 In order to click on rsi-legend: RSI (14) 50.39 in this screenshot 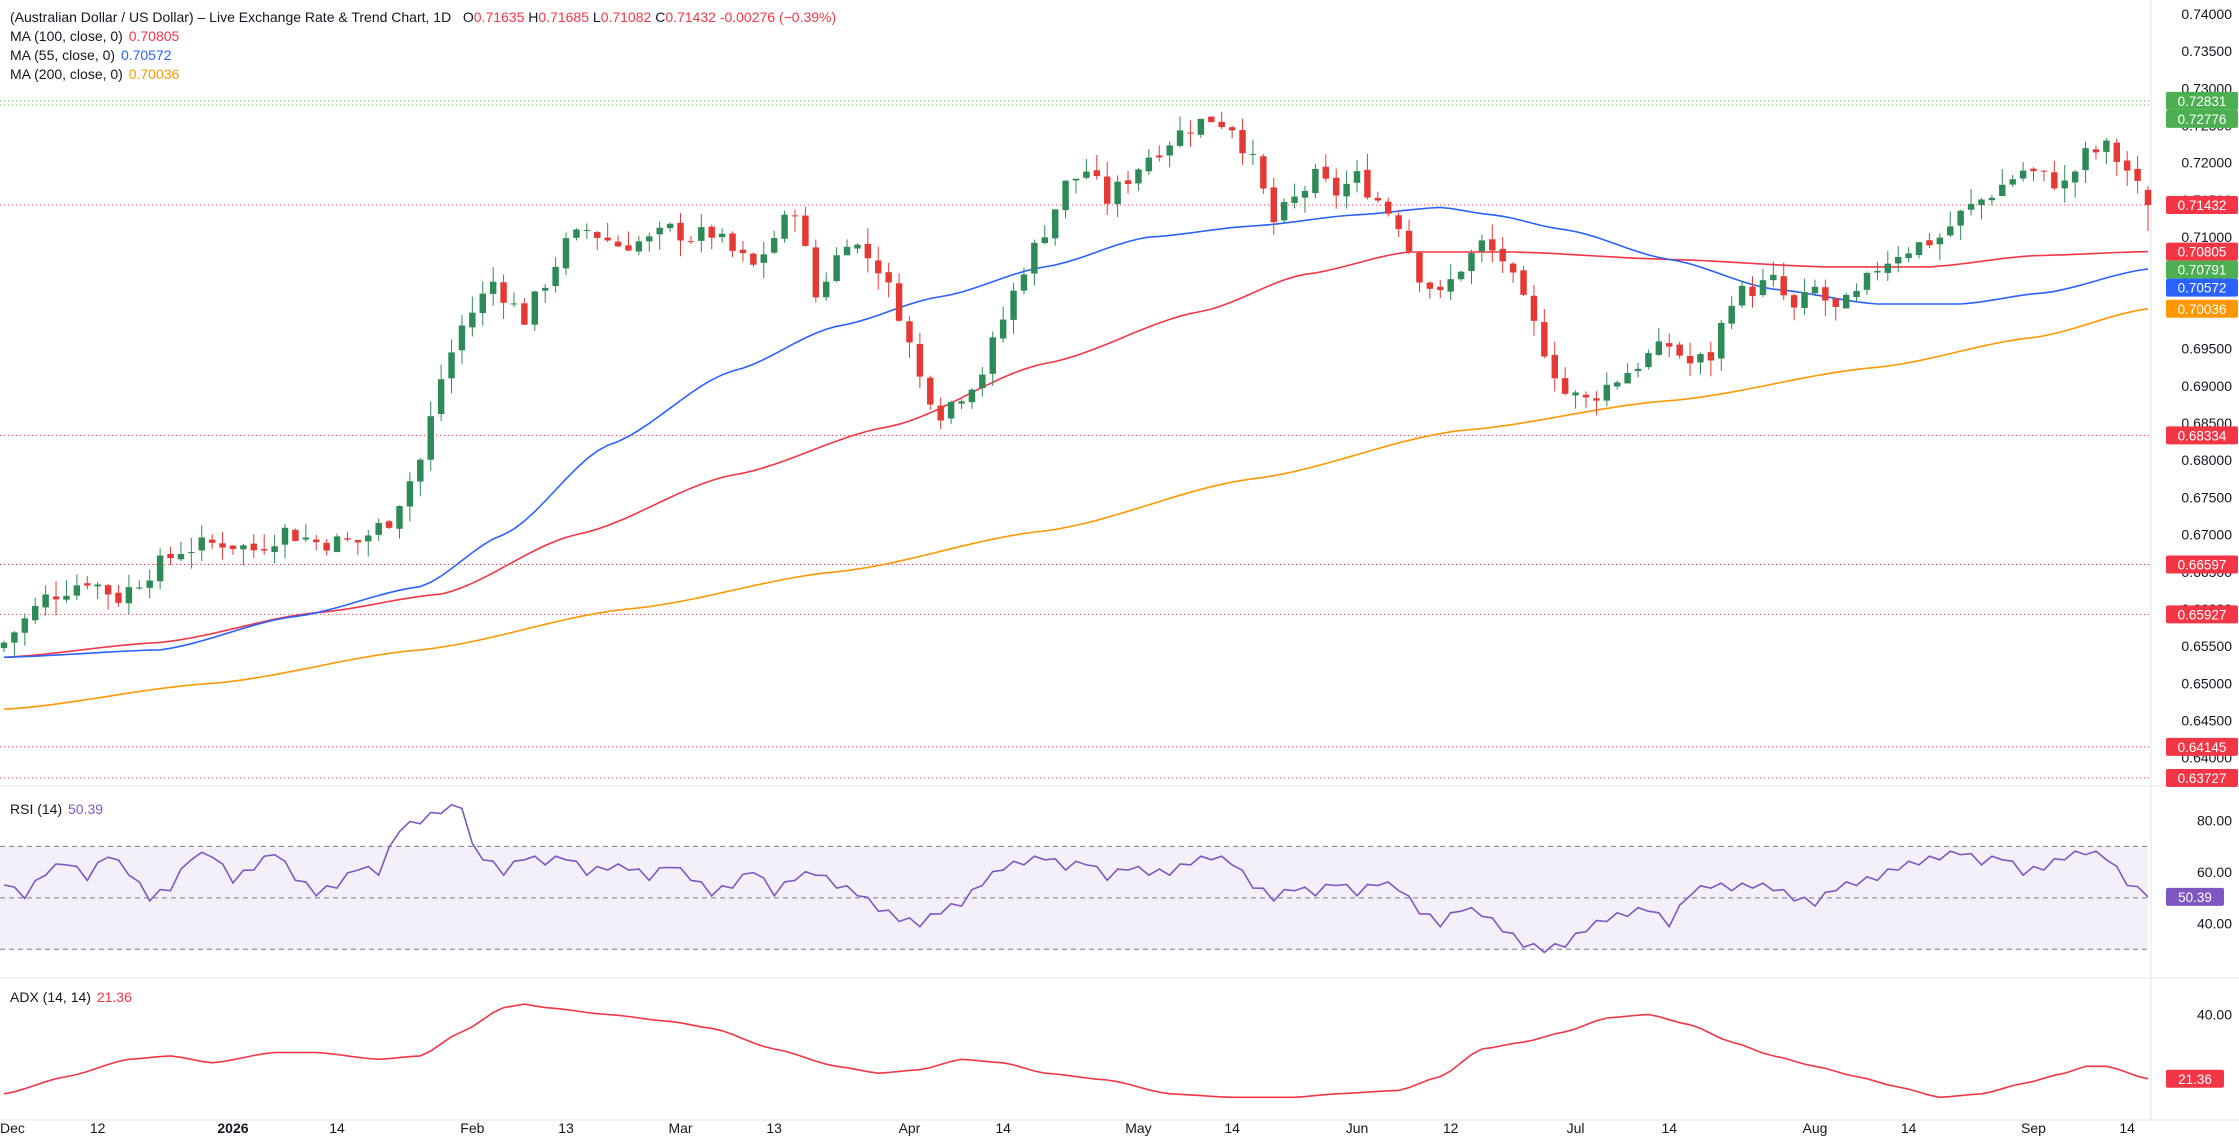, I will do `click(56, 809)`.